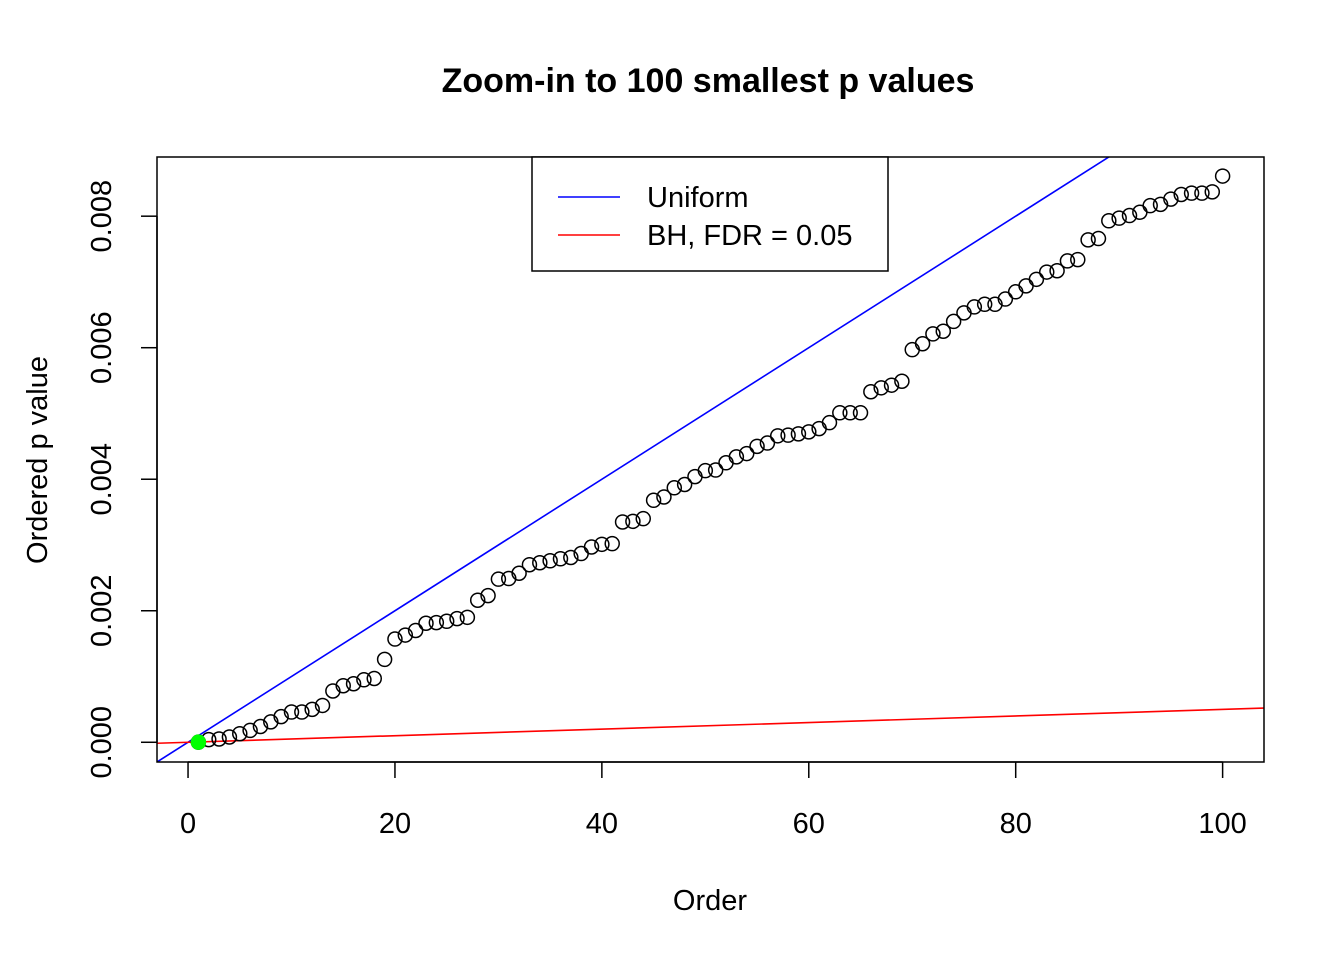 This screenshot has height=960, width=1344. What do you see at coordinates (708, 81) in the screenshot?
I see `chart-title: Zoom-in to 100 smallest p values` at bounding box center [708, 81].